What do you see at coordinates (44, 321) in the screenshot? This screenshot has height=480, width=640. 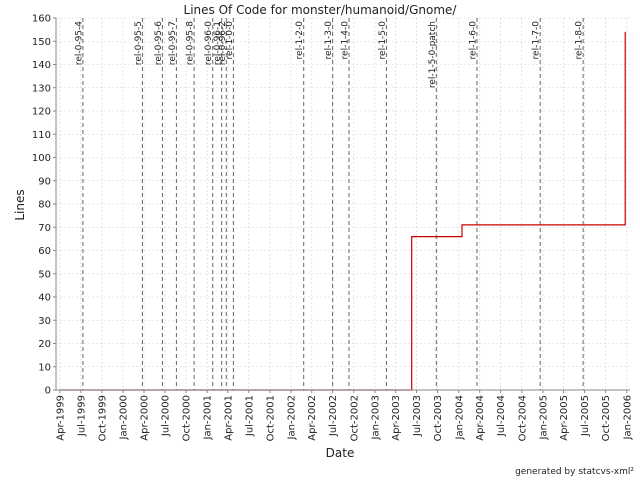 I see `y-tick-label: 30` at bounding box center [44, 321].